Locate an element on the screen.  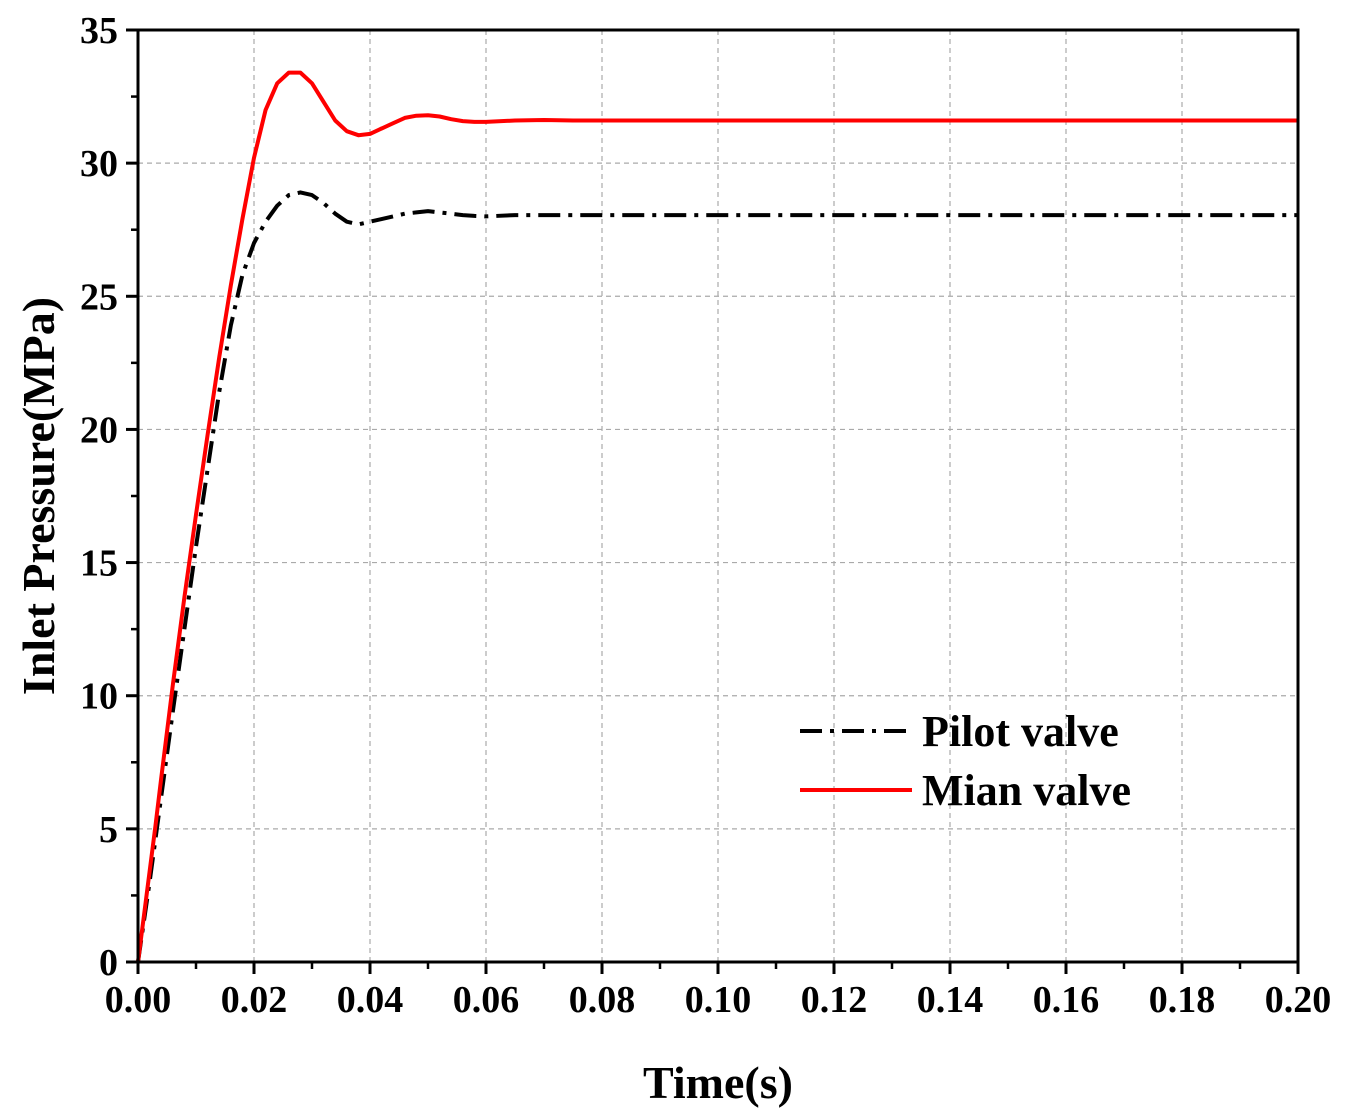
x-tick-label: 0.04 is located at coordinates (370, 1000).